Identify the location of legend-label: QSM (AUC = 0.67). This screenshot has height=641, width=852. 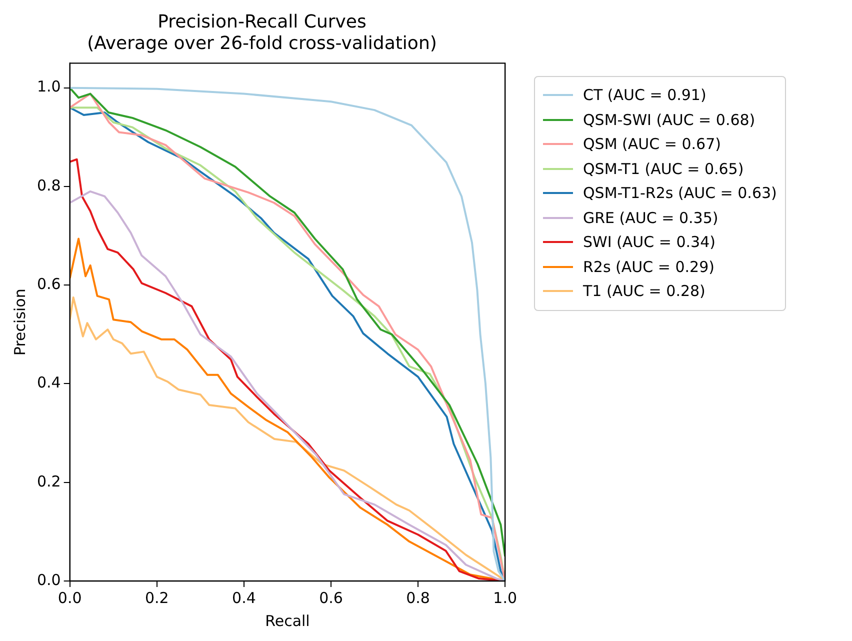
(652, 144).